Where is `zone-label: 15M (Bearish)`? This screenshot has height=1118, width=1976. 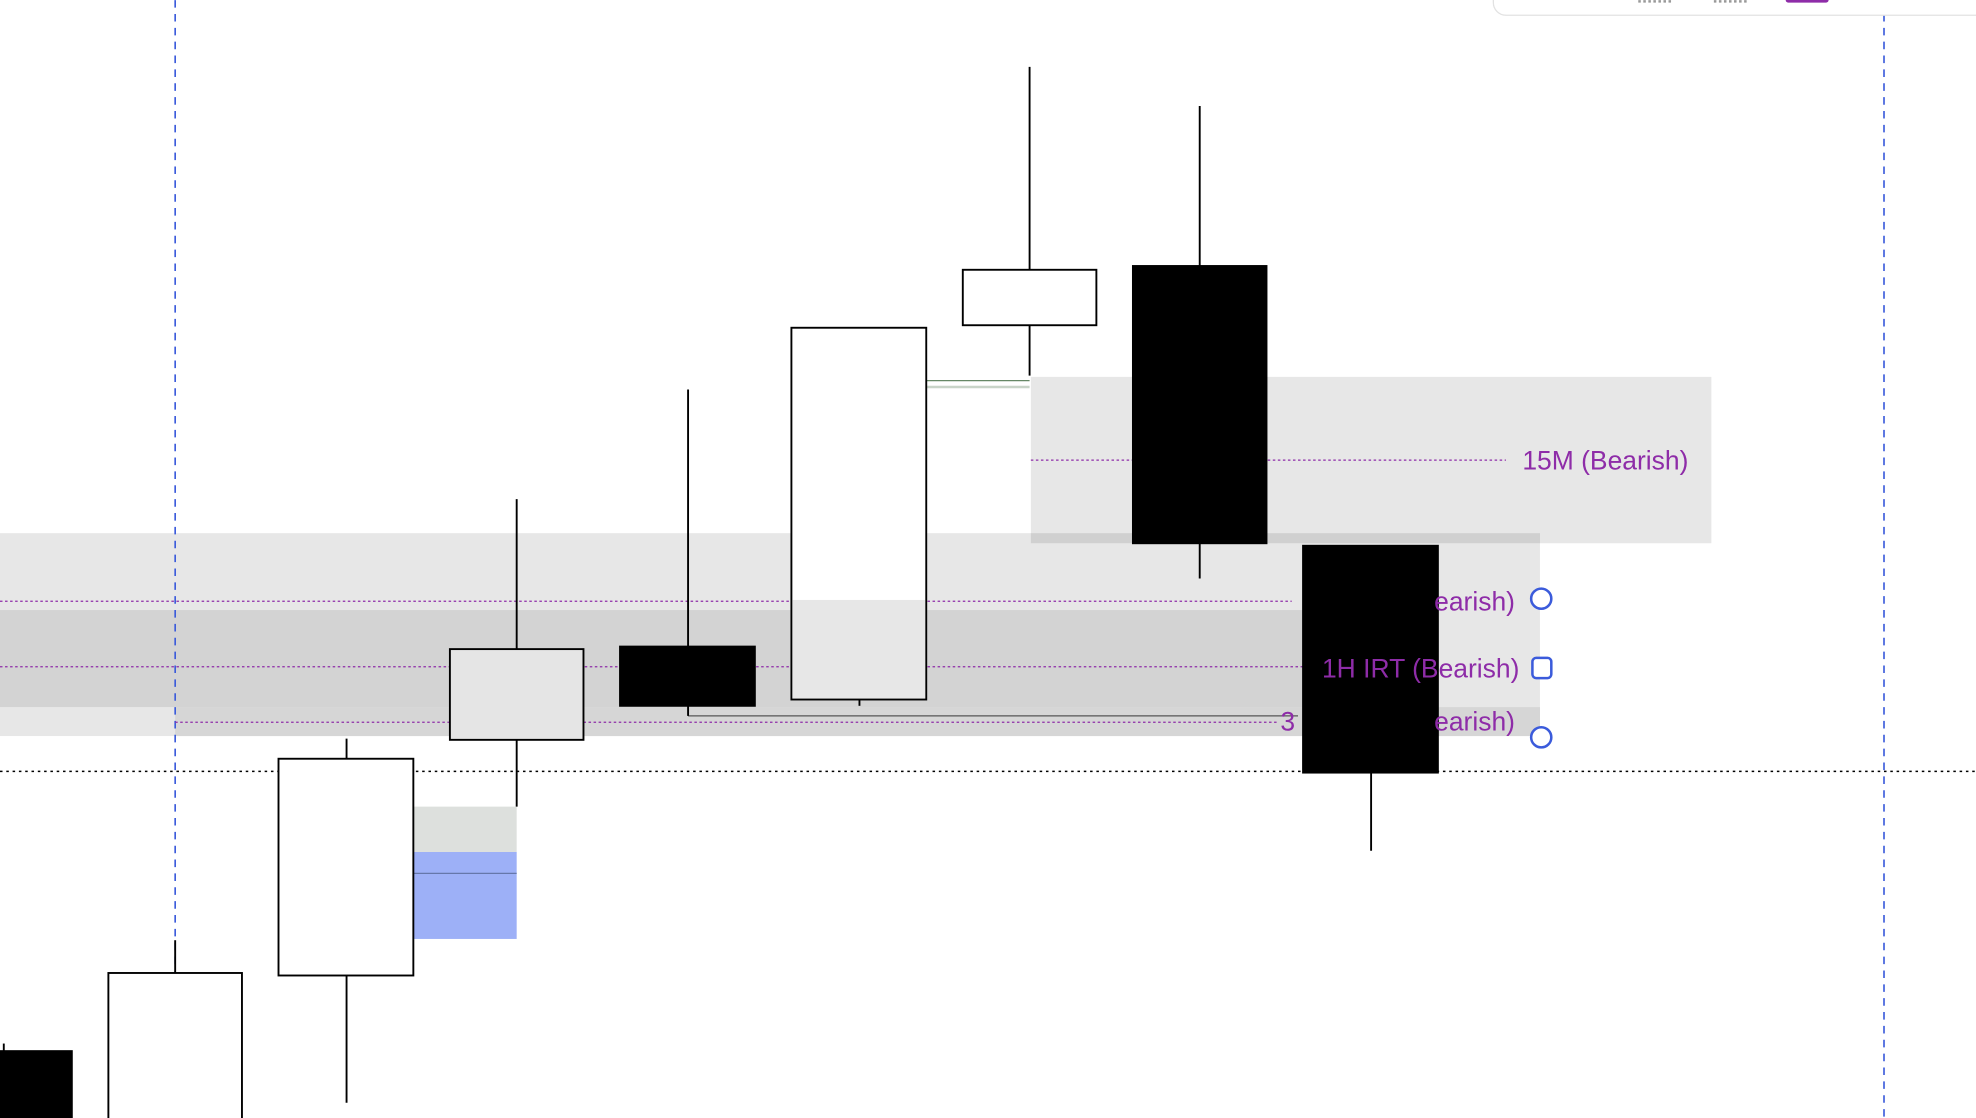 zone-label: 15M (Bearish) is located at coordinates (1605, 461).